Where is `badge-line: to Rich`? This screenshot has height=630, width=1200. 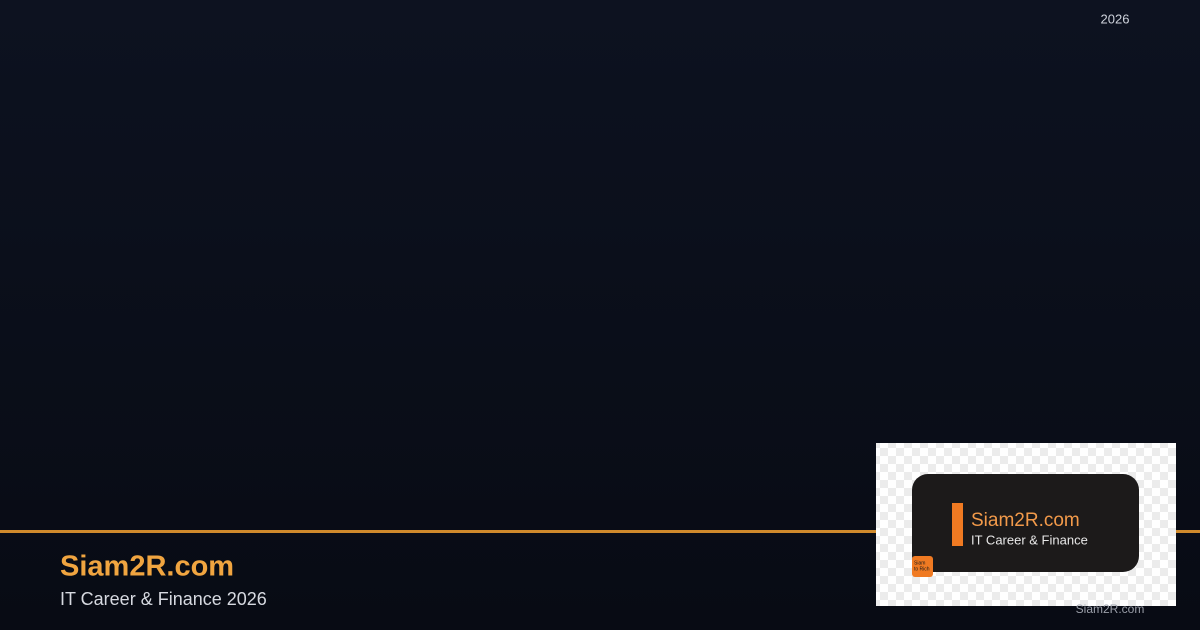
badge-line: to Rich is located at coordinates (922, 569).